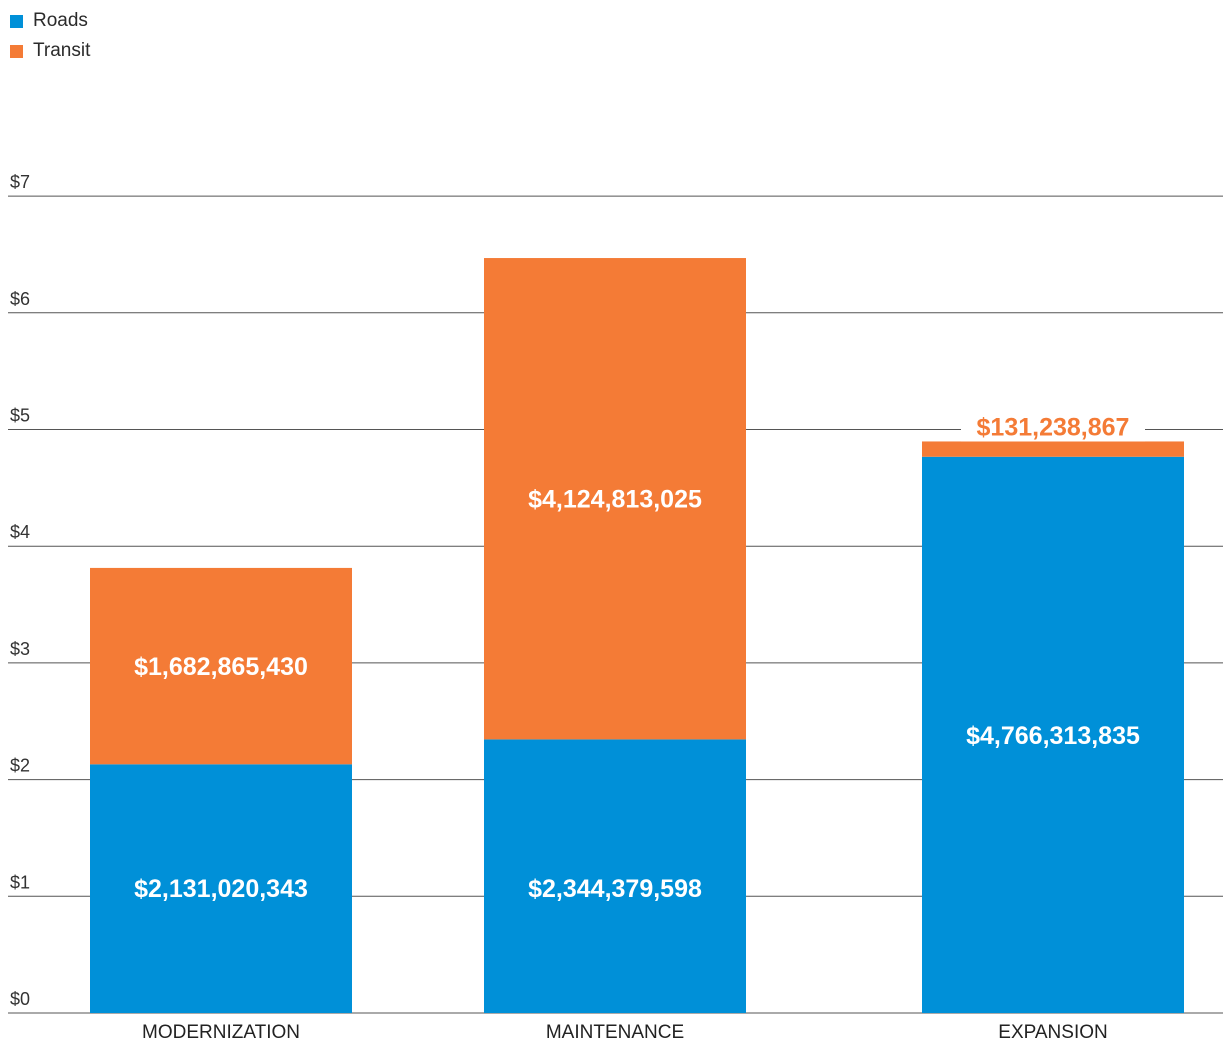 Image resolution: width=1223 pixels, height=1044 pixels. Describe the element at coordinates (615, 1032) in the screenshot. I see `x-category-label-maintenance: MAINTENANCE` at that location.